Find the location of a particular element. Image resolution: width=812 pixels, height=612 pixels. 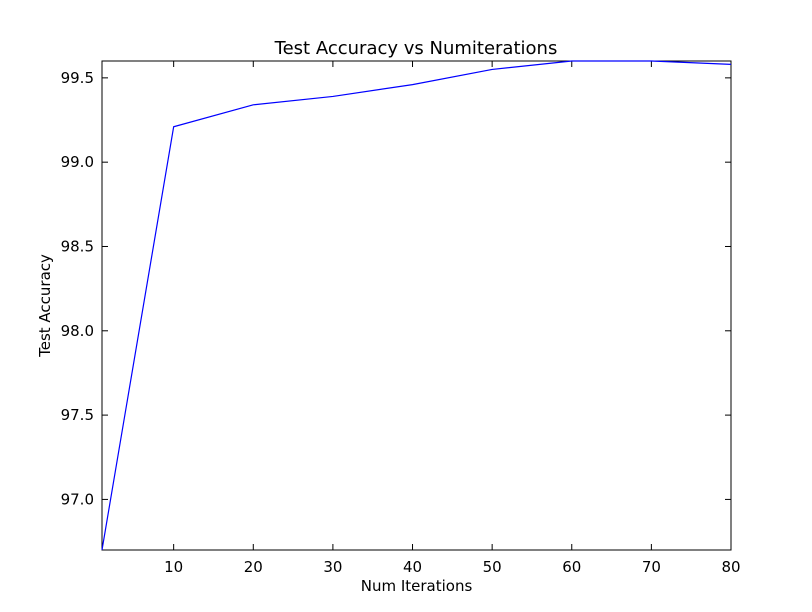

x-tick-label: 30 is located at coordinates (332, 567).